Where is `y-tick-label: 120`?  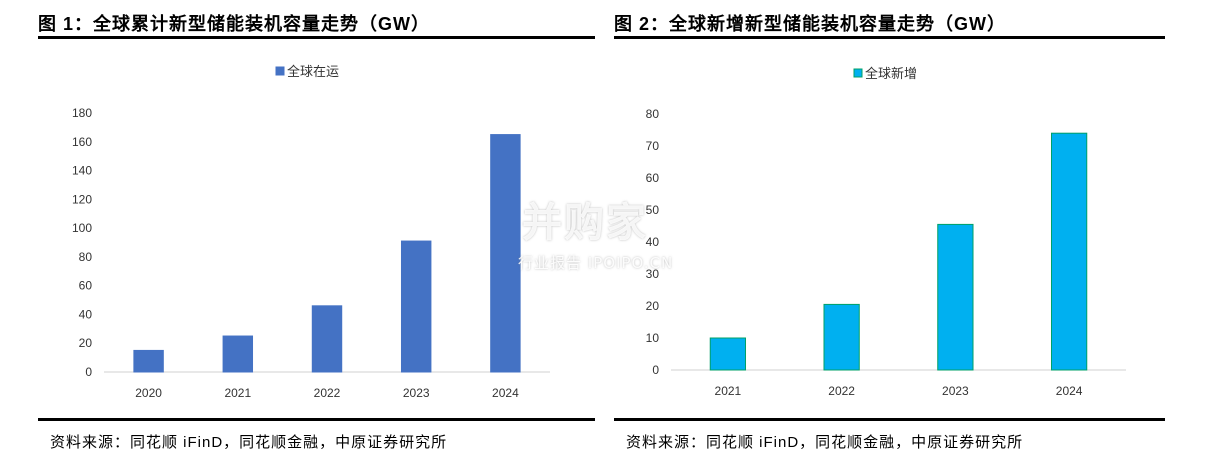 y-tick-label: 120 is located at coordinates (82, 199).